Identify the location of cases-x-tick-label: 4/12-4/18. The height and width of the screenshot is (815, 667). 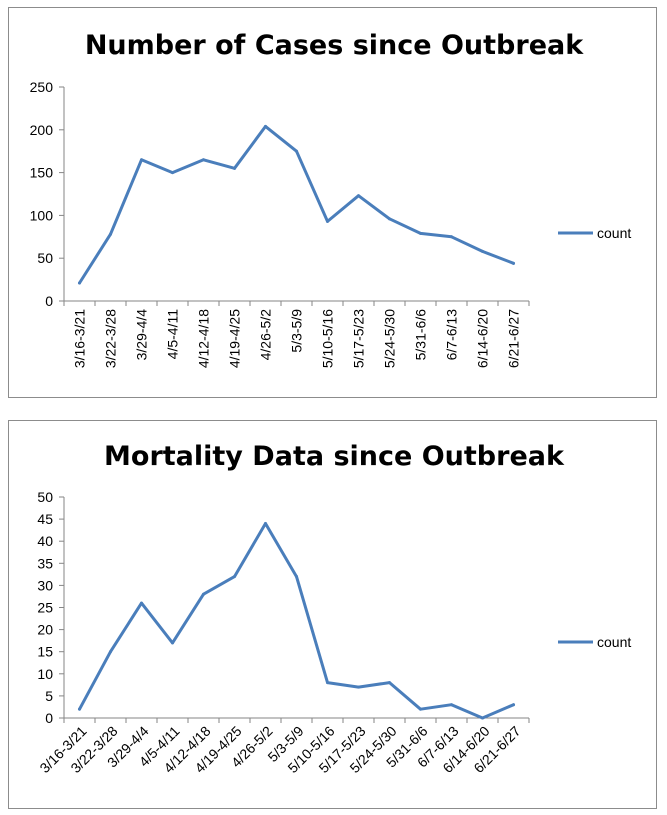
(204, 338).